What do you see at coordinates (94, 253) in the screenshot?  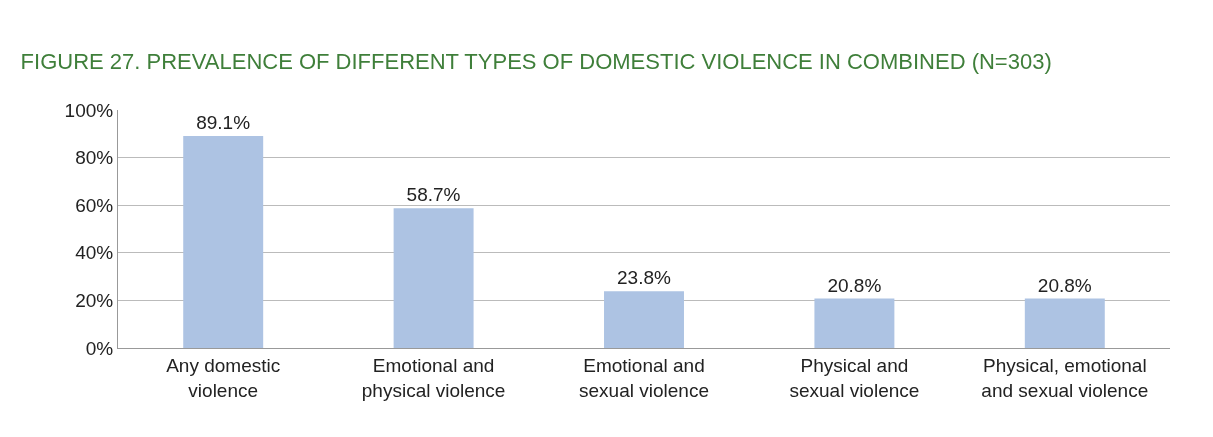 I see `y-tick-label: 40%` at bounding box center [94, 253].